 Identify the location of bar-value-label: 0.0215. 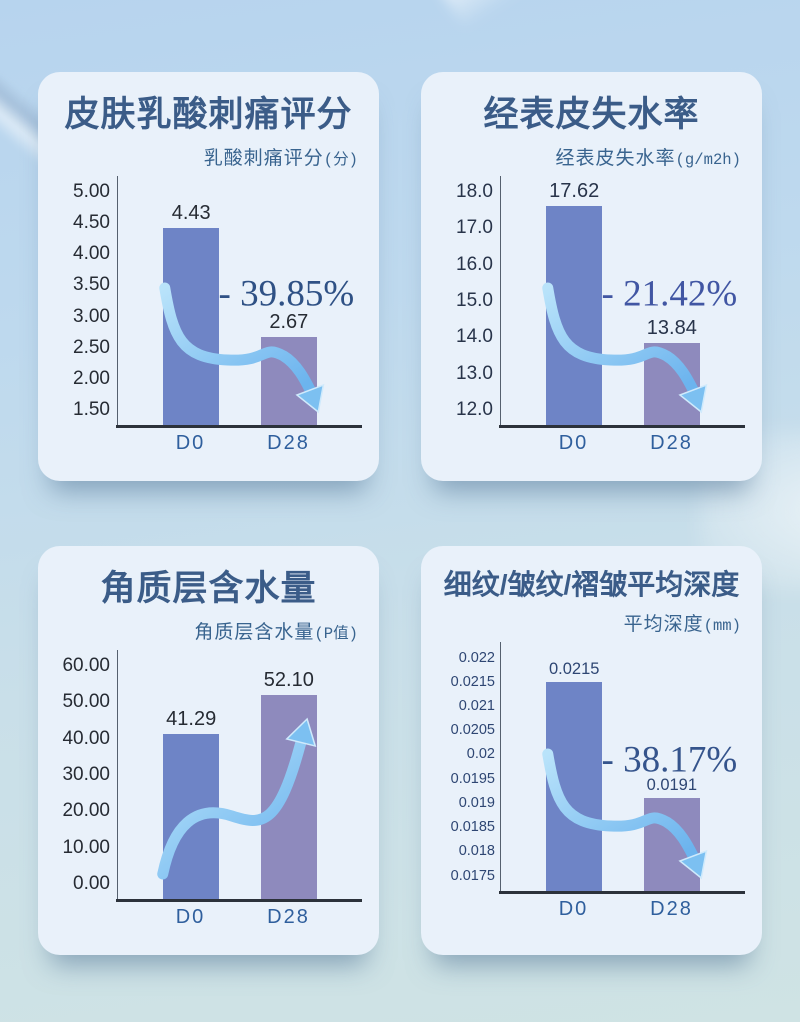
(574, 668).